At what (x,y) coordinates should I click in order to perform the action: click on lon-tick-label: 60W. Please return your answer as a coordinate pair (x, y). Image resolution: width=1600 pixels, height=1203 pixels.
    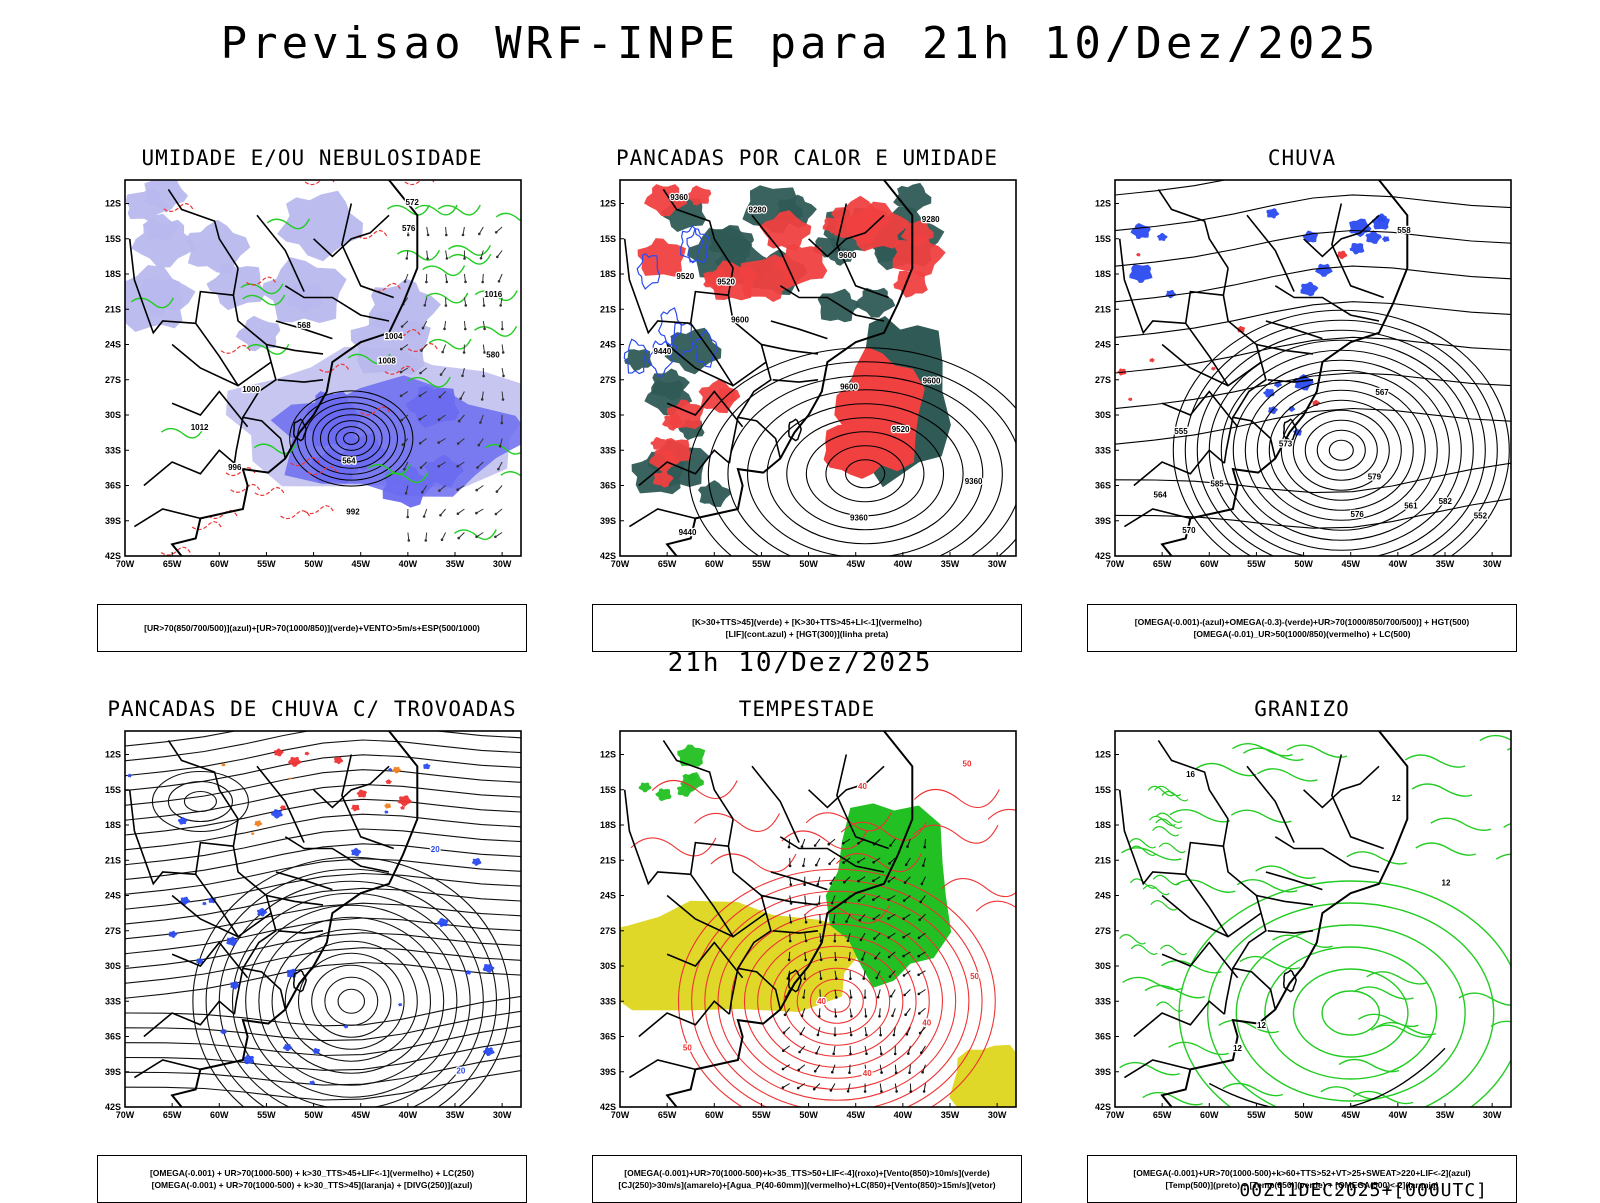
    Looking at the image, I should click on (219, 564).